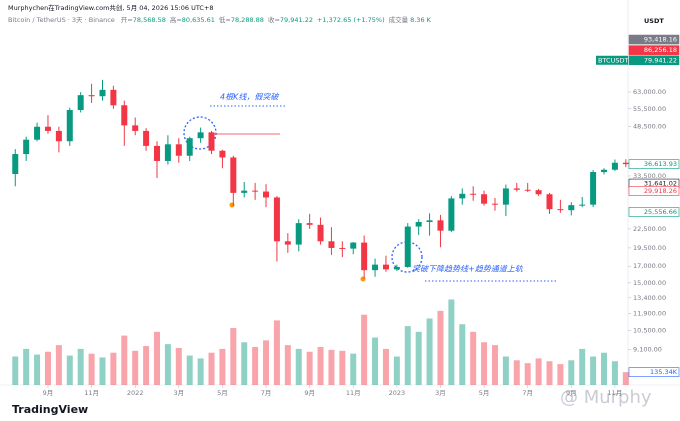 Image resolution: width=680 pixels, height=421 pixels. I want to click on price-tag: 79,941.22 BTCUSDT, so click(638, 60).